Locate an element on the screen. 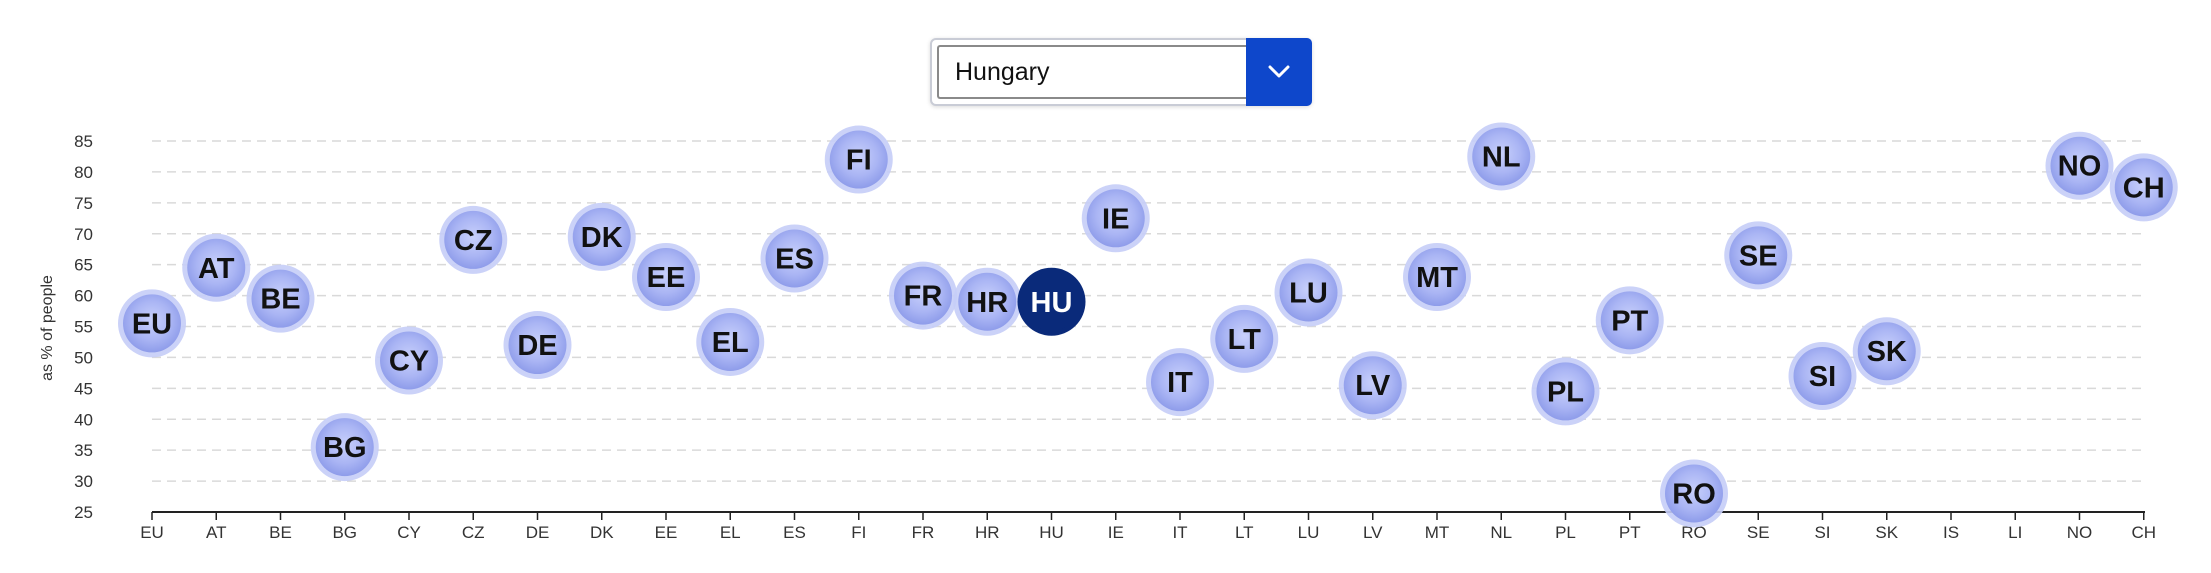 The width and height of the screenshot is (2211, 573). bubble-mt: MT is located at coordinates (1437, 277).